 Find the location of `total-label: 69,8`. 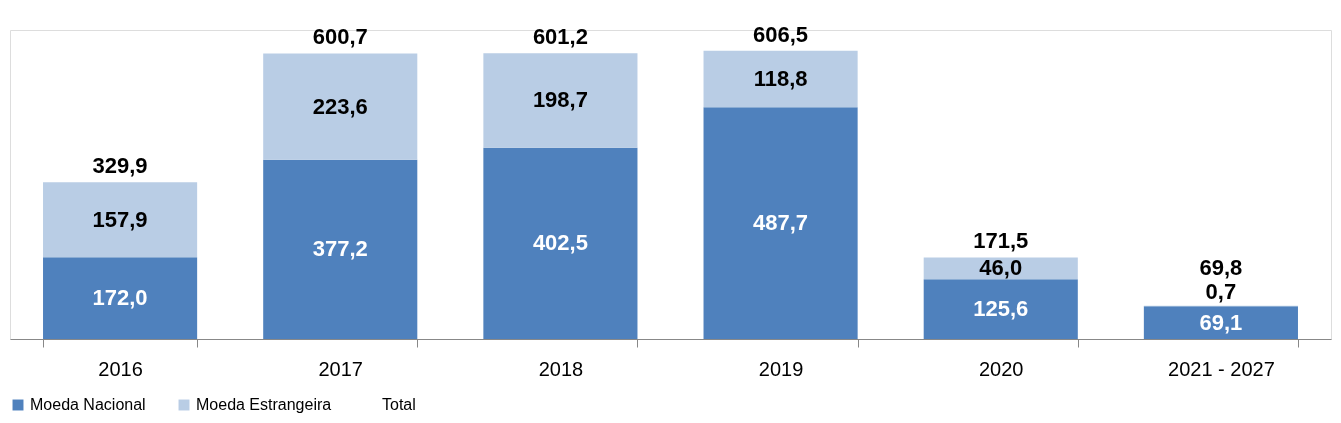

total-label: 69,8 is located at coordinates (1221, 267).